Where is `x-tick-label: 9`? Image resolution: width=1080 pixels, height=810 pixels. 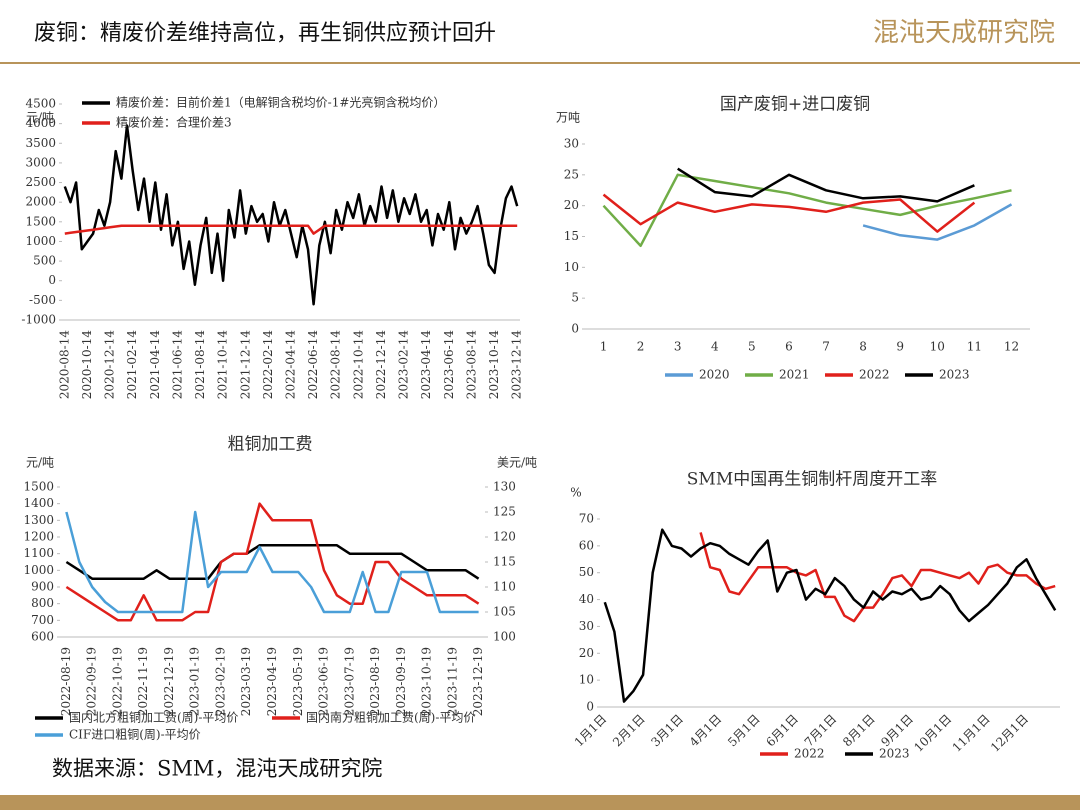 x-tick-label: 9 is located at coordinates (900, 347).